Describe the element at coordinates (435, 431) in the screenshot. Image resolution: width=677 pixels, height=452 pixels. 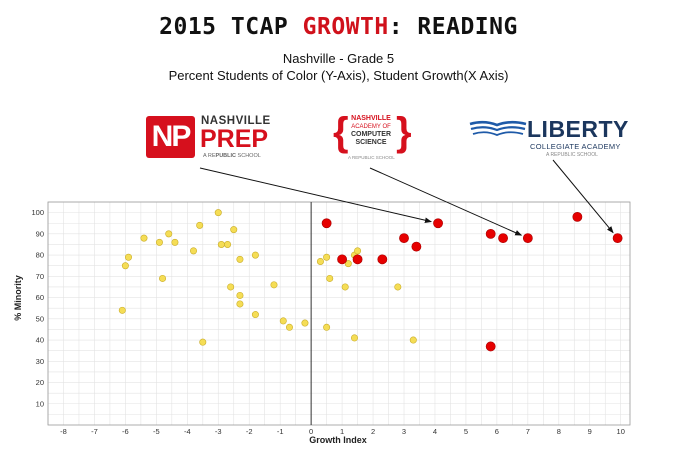
I see `x-tick-label: 4` at that location.